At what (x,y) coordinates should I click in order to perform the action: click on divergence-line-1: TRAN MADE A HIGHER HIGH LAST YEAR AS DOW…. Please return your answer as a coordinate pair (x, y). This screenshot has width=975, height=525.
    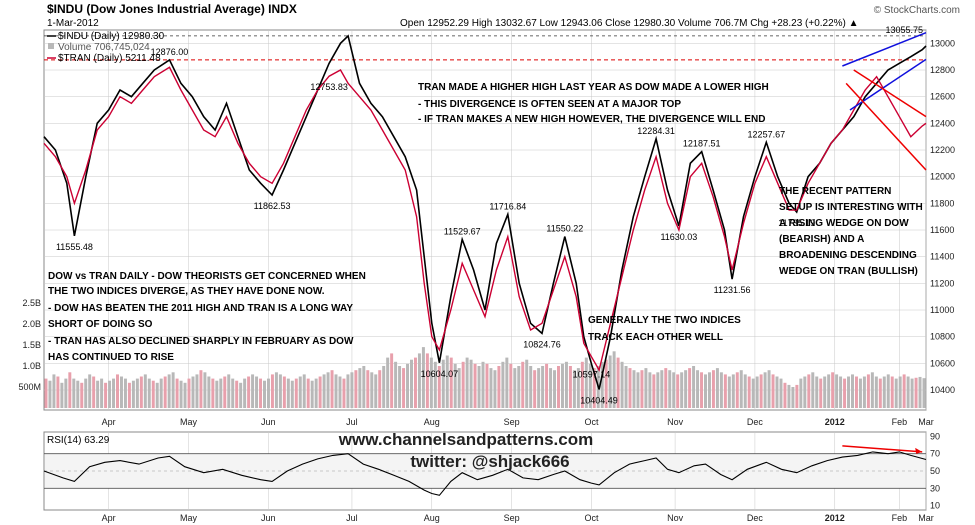
    Looking at the image, I should click on (593, 87).